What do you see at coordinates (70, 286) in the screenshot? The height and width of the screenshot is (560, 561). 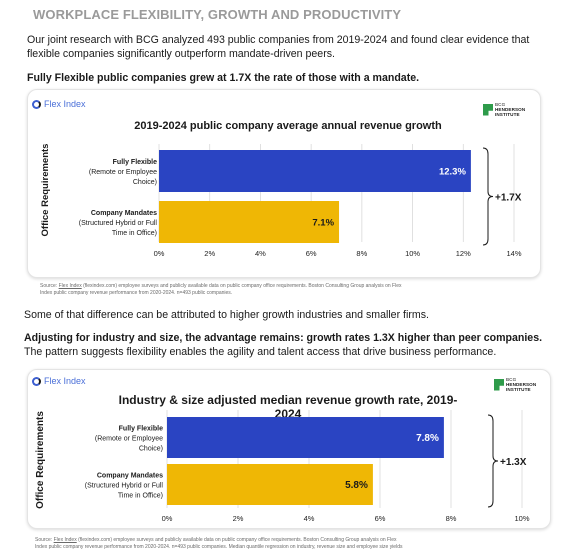 I see `source-1-link: Flex Index` at bounding box center [70, 286].